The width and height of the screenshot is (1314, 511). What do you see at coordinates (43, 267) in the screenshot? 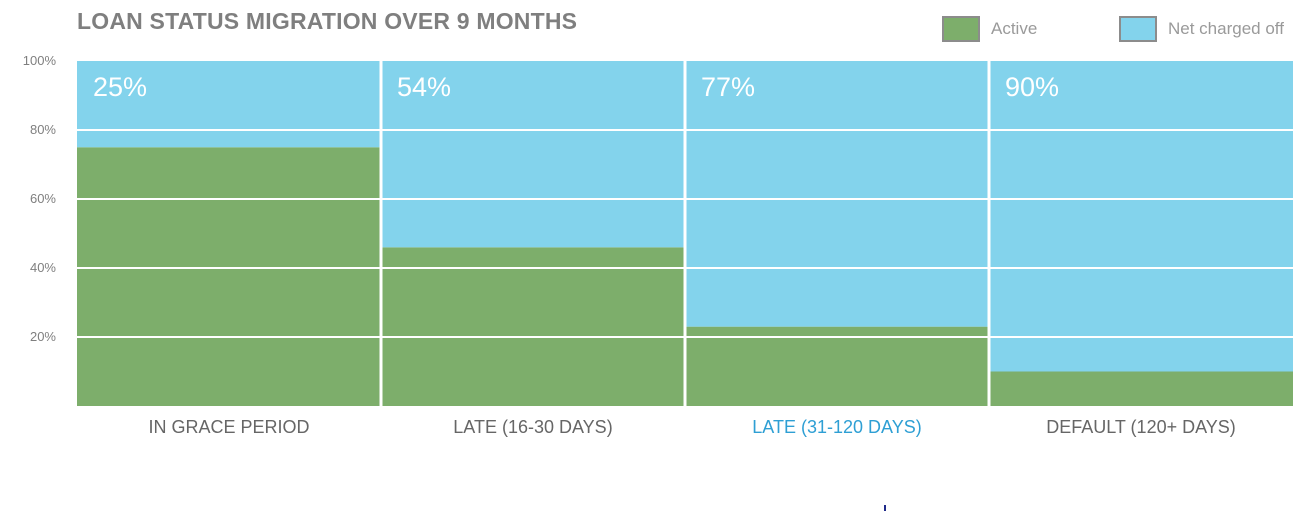
I see `y-tick-label: 40%` at bounding box center [43, 267].